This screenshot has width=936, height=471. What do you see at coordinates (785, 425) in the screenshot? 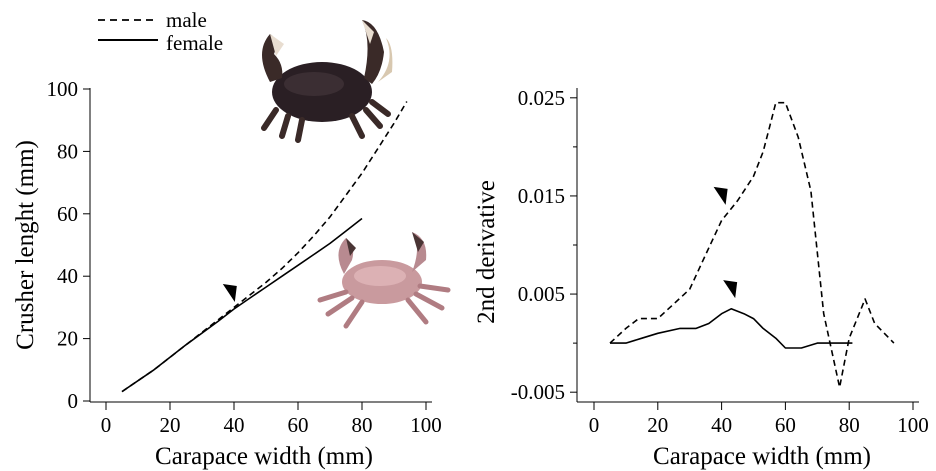
I see `right-x-tick-label: 60` at bounding box center [785, 425].